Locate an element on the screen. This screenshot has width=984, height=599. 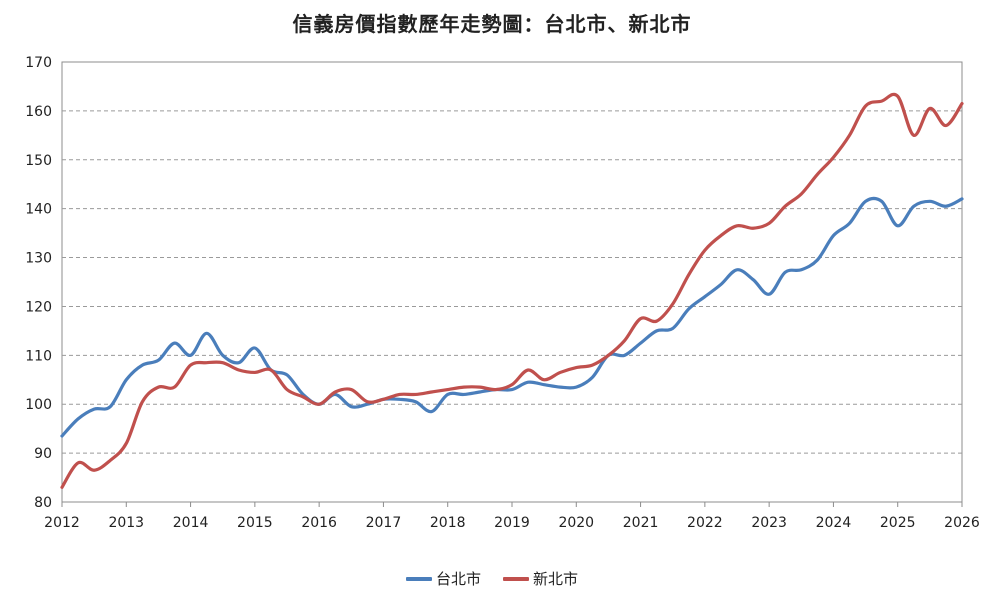
y-tick-label: 130 is located at coordinates (38, 259).